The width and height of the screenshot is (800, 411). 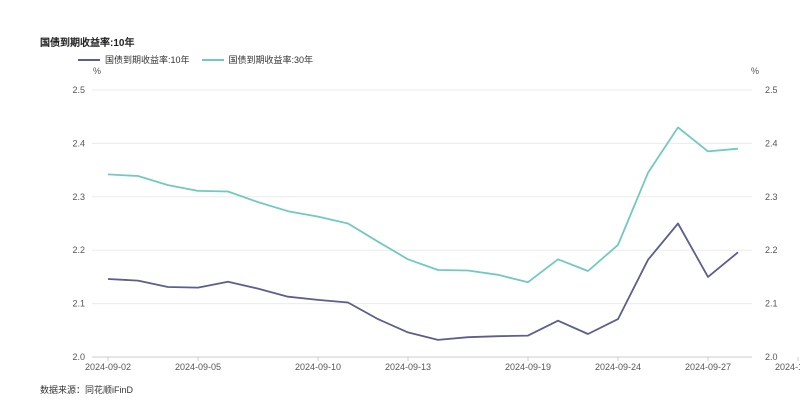 What do you see at coordinates (78, 357) in the screenshot?
I see `y-tick-label-left: 2.0` at bounding box center [78, 357].